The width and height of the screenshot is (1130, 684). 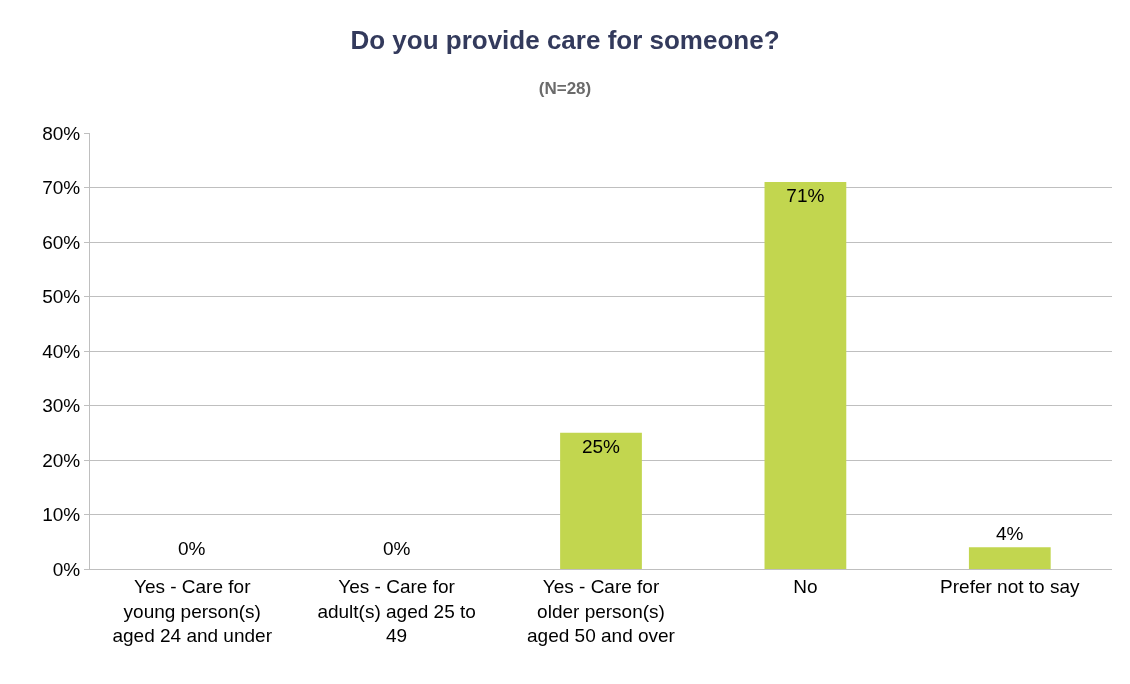 I want to click on y-tick-label: 10%, so click(x=61, y=515).